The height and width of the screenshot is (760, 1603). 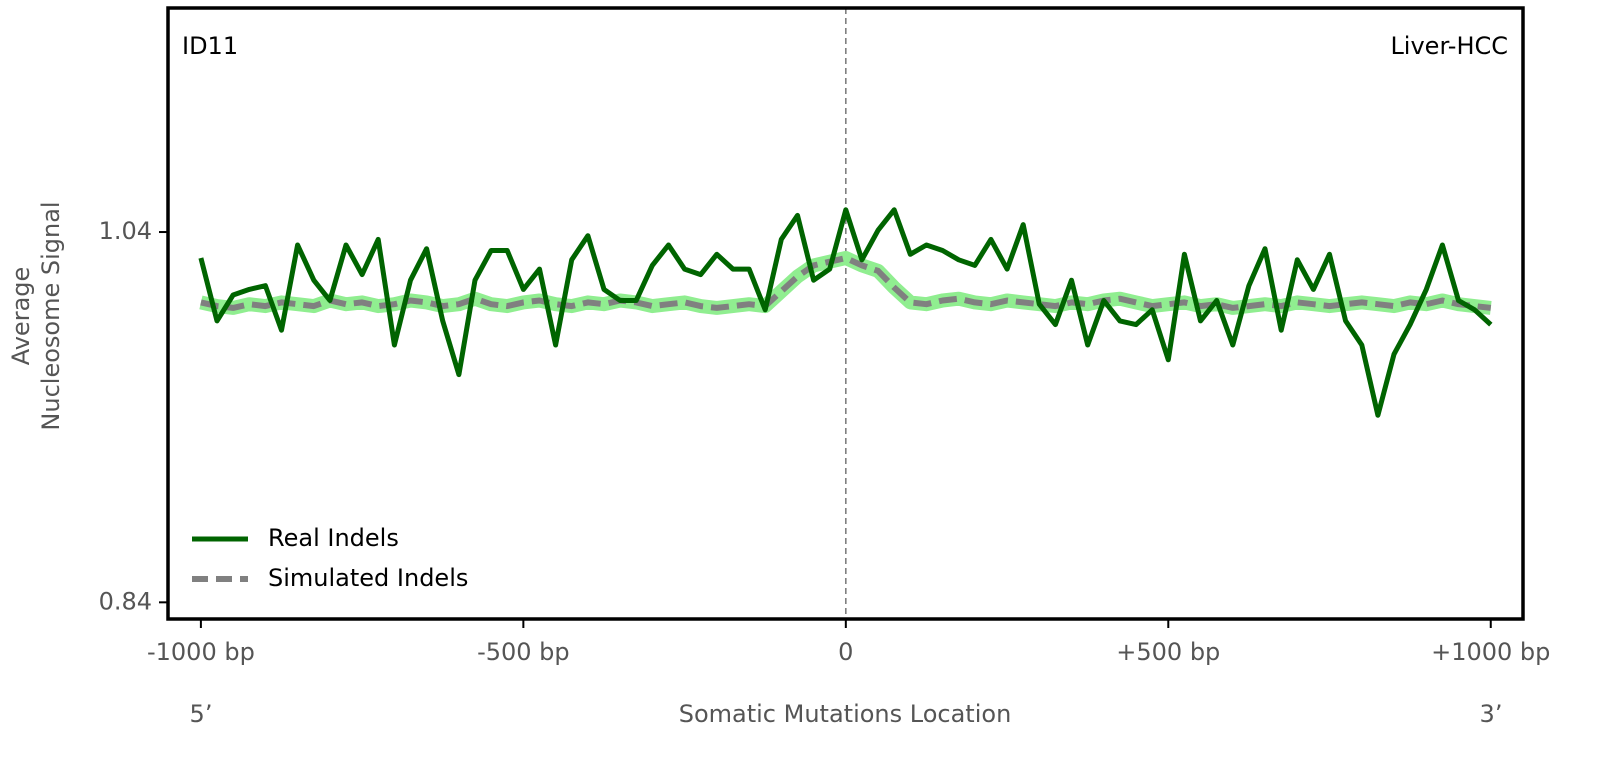 What do you see at coordinates (201, 714) in the screenshot?
I see `five-prime-label: 5’` at bounding box center [201, 714].